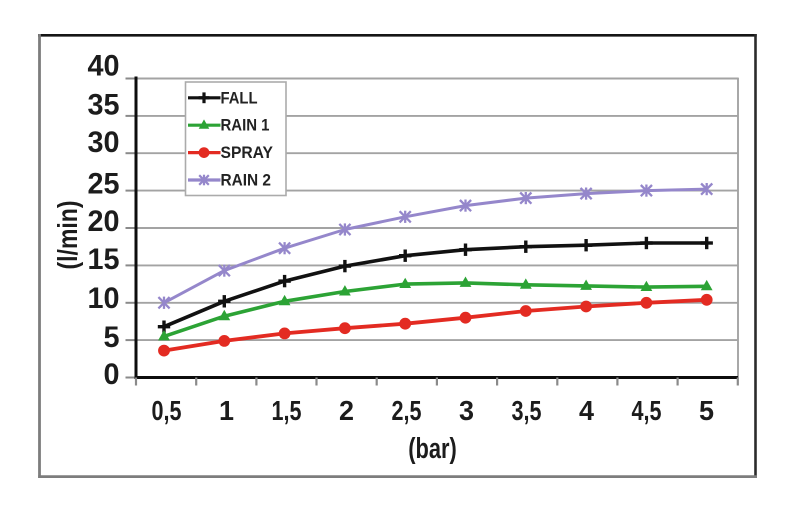 This screenshot has height=524, width=800. Describe the element at coordinates (346, 410) in the screenshot. I see `svg-text: 2` at that location.